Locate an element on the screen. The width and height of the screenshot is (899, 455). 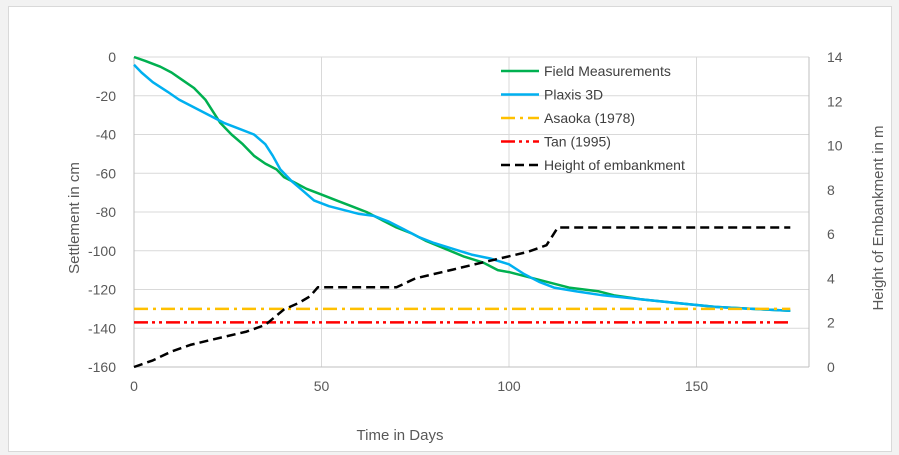
x-tick-label: 150 is located at coordinates (697, 386).